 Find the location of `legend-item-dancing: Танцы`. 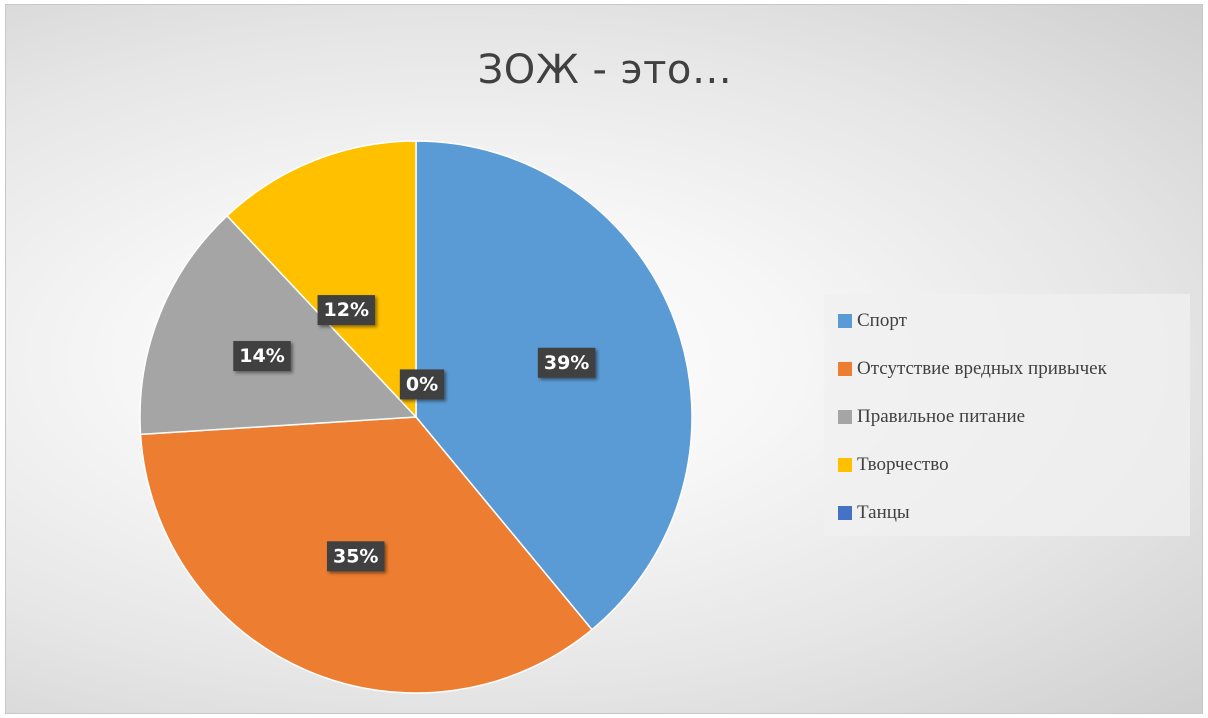

legend-item-dancing: Танцы is located at coordinates (874, 513).